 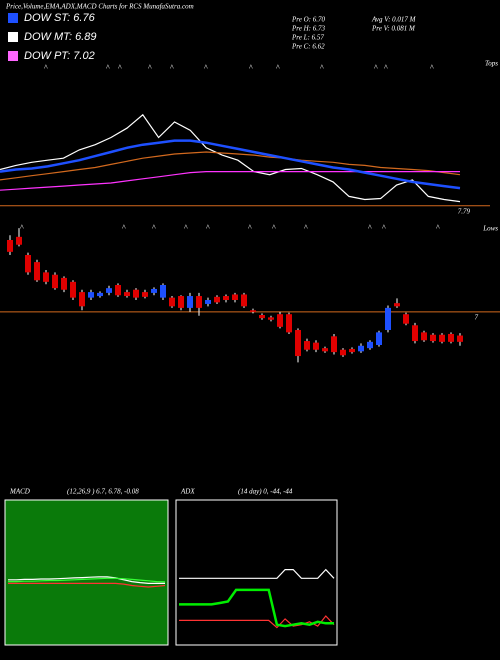 What do you see at coordinates (308, 29) in the screenshot?
I see `info-text: Pre H: 6.73` at bounding box center [308, 29].